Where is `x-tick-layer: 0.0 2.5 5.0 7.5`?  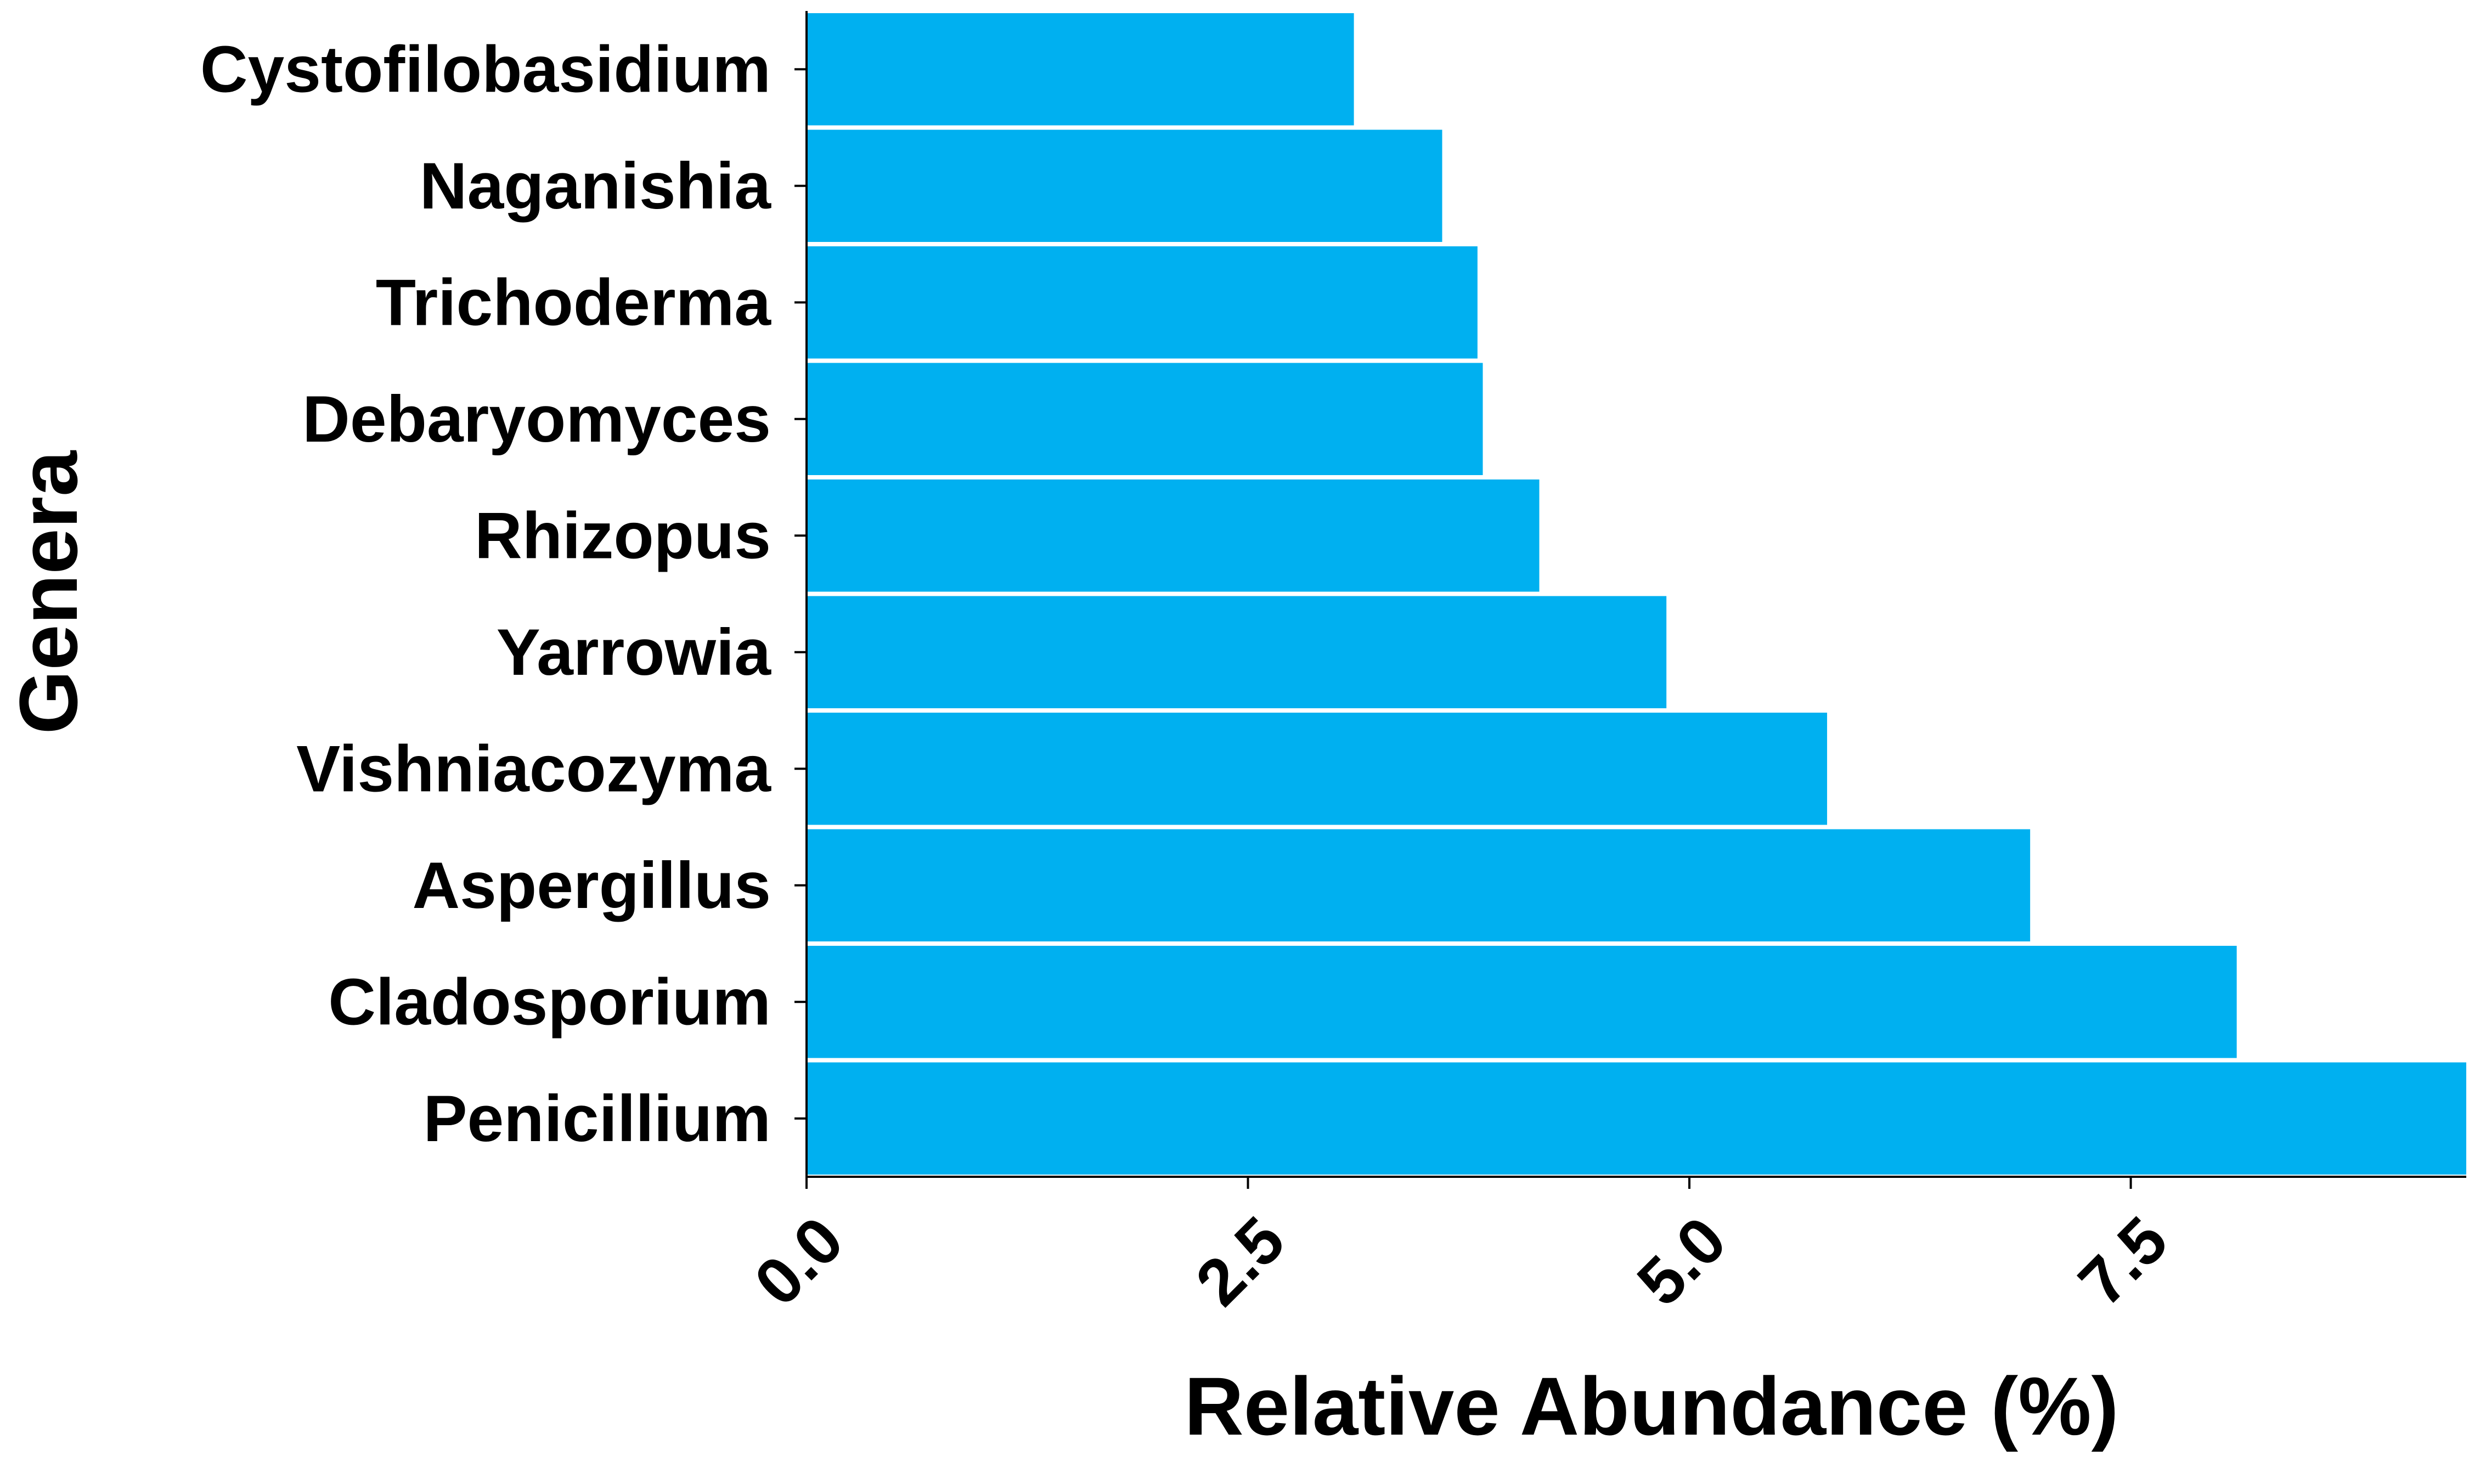 x-tick-layer: 0.0 2.5 5.0 7.5 is located at coordinates (1461, 1248).